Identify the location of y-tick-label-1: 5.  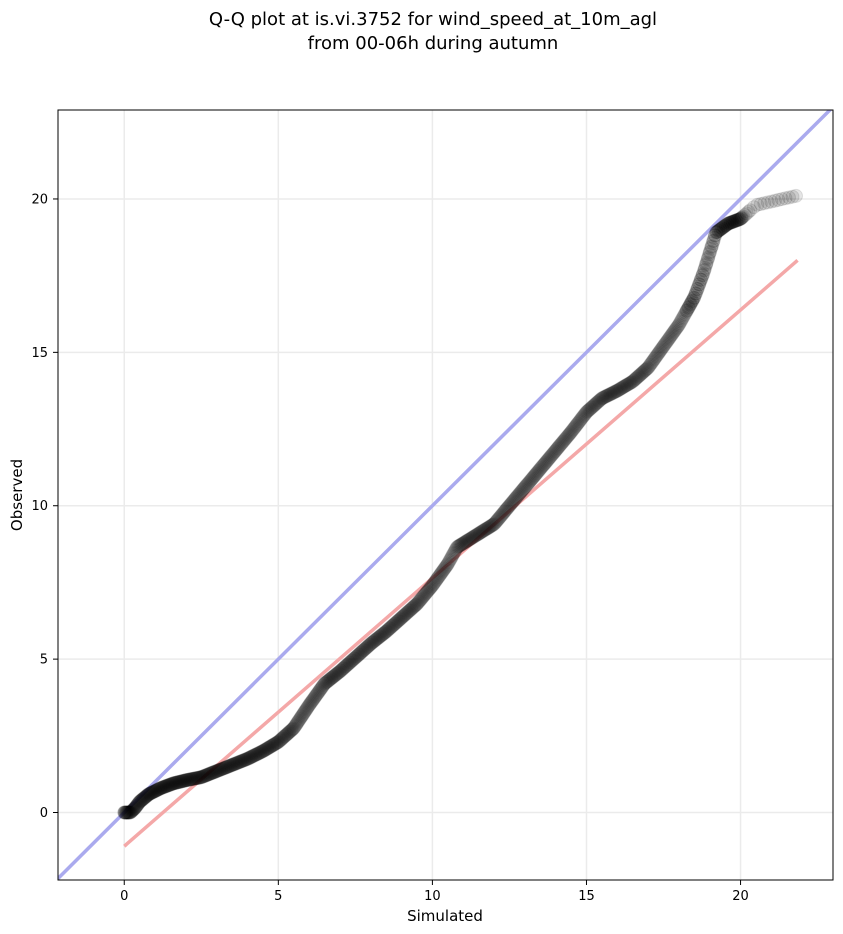
(44, 660).